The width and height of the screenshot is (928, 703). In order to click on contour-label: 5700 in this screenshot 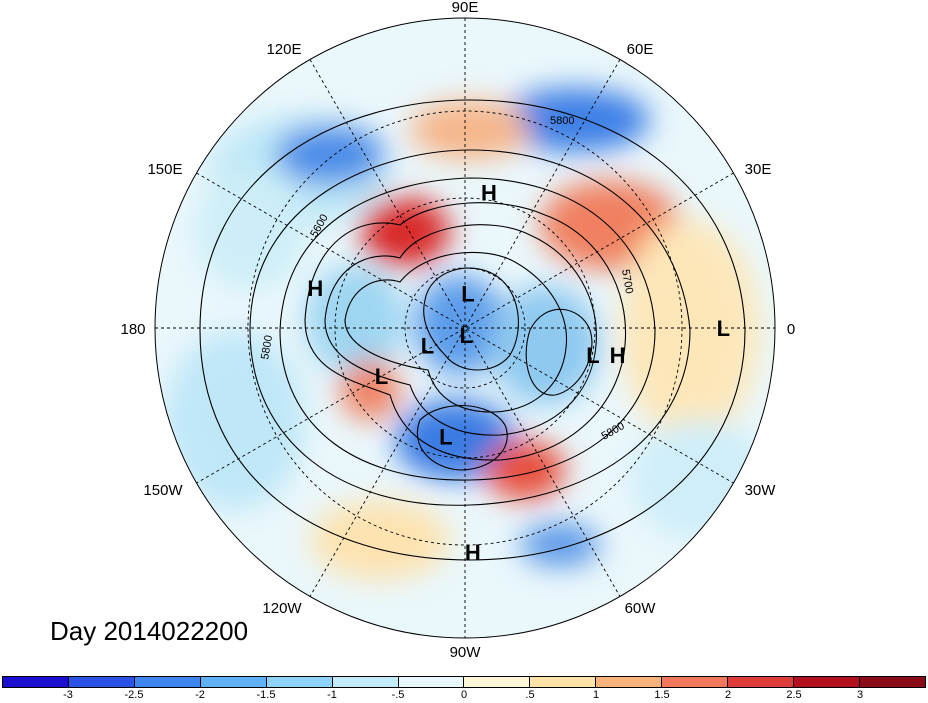, I will do `click(627, 281)`.